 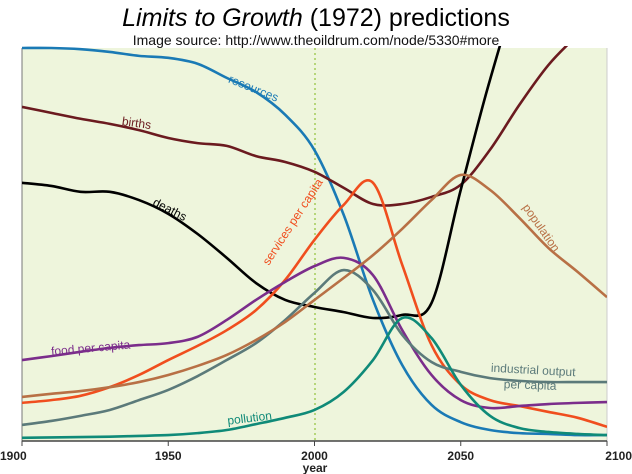 What do you see at coordinates (315, 467) in the screenshot?
I see `x-axis-label: year` at bounding box center [315, 467].